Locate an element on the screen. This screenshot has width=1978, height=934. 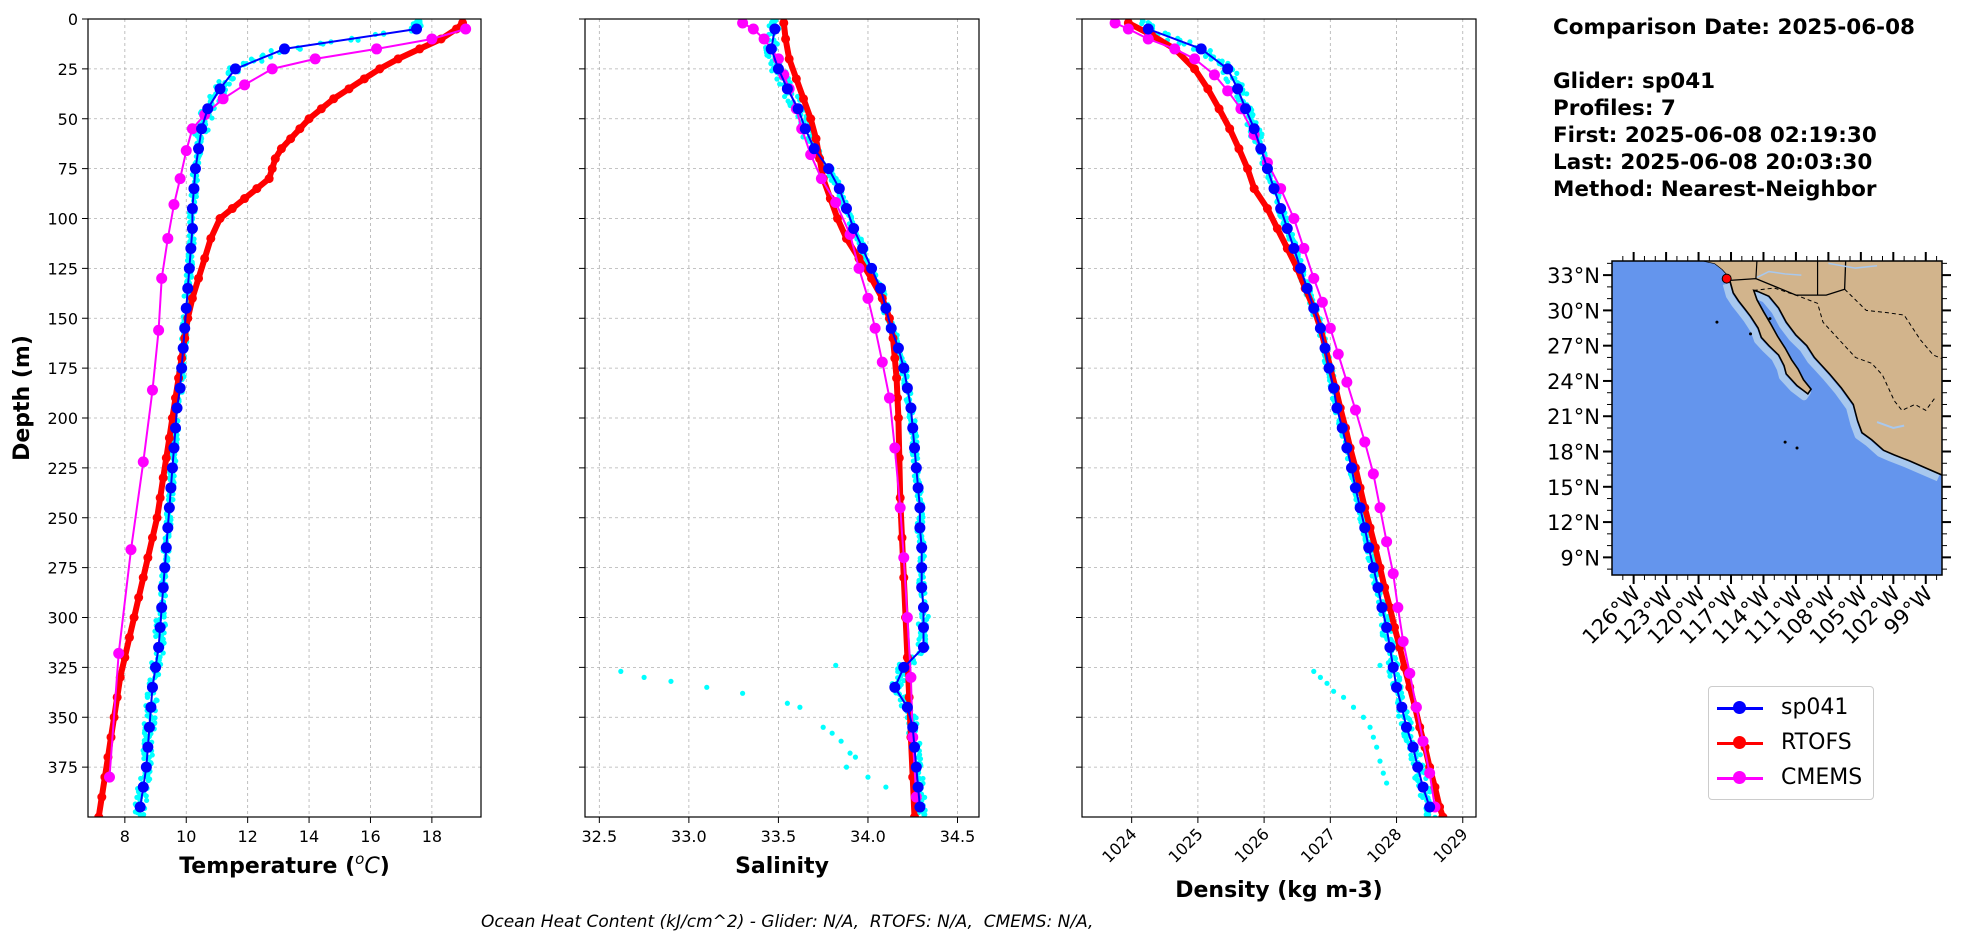
legend-label-rtofs: RTOFS is located at coordinates (1816, 742).